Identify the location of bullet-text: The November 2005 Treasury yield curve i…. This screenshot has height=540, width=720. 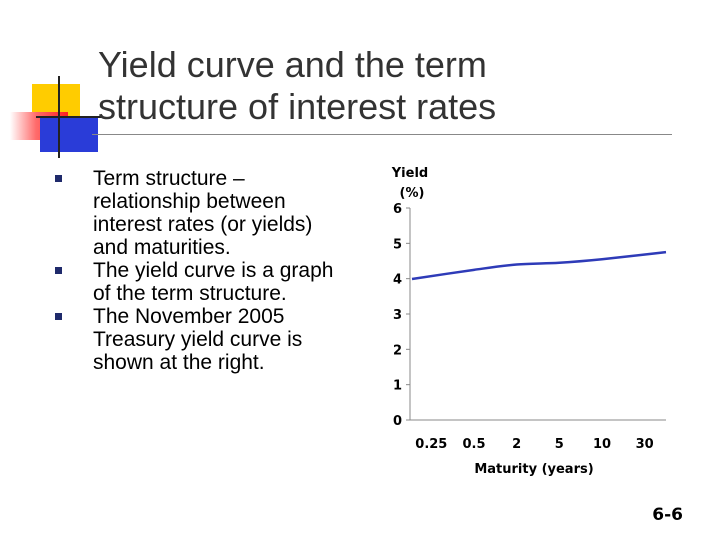
(198, 339).